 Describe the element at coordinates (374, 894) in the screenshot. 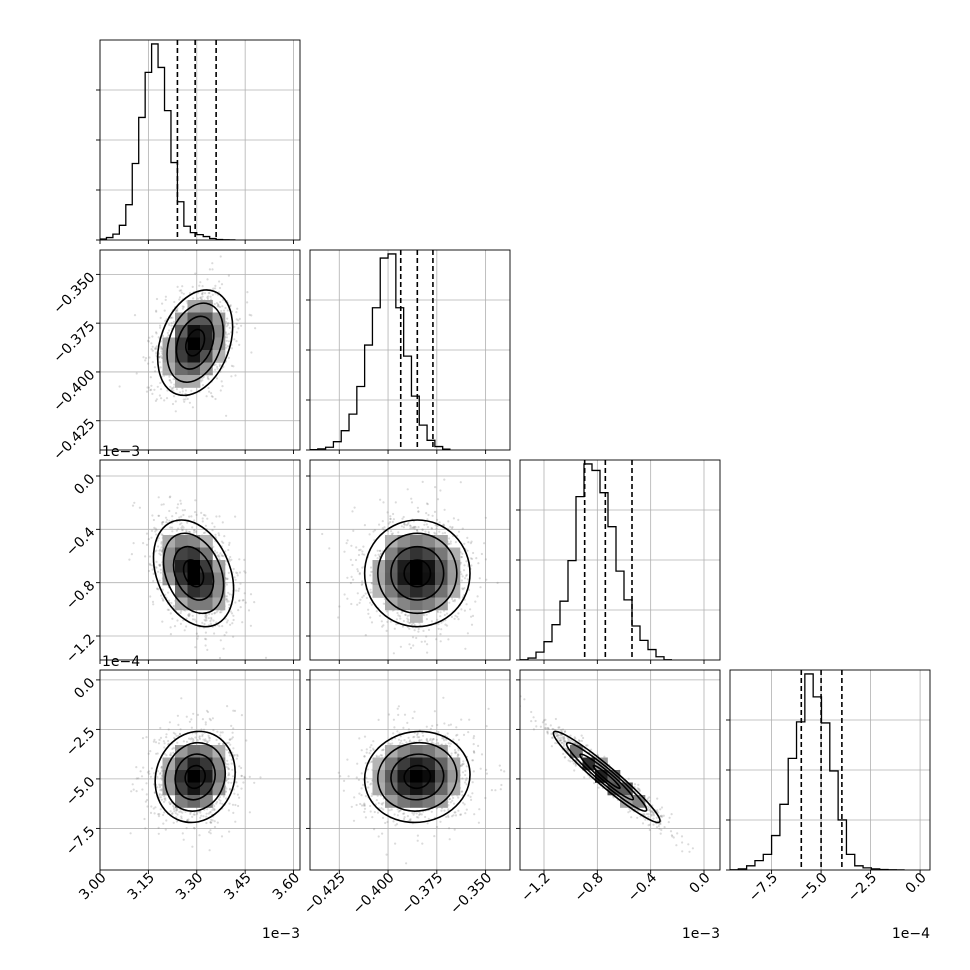

I see `x-tick-label-1-1: −0.400` at that location.